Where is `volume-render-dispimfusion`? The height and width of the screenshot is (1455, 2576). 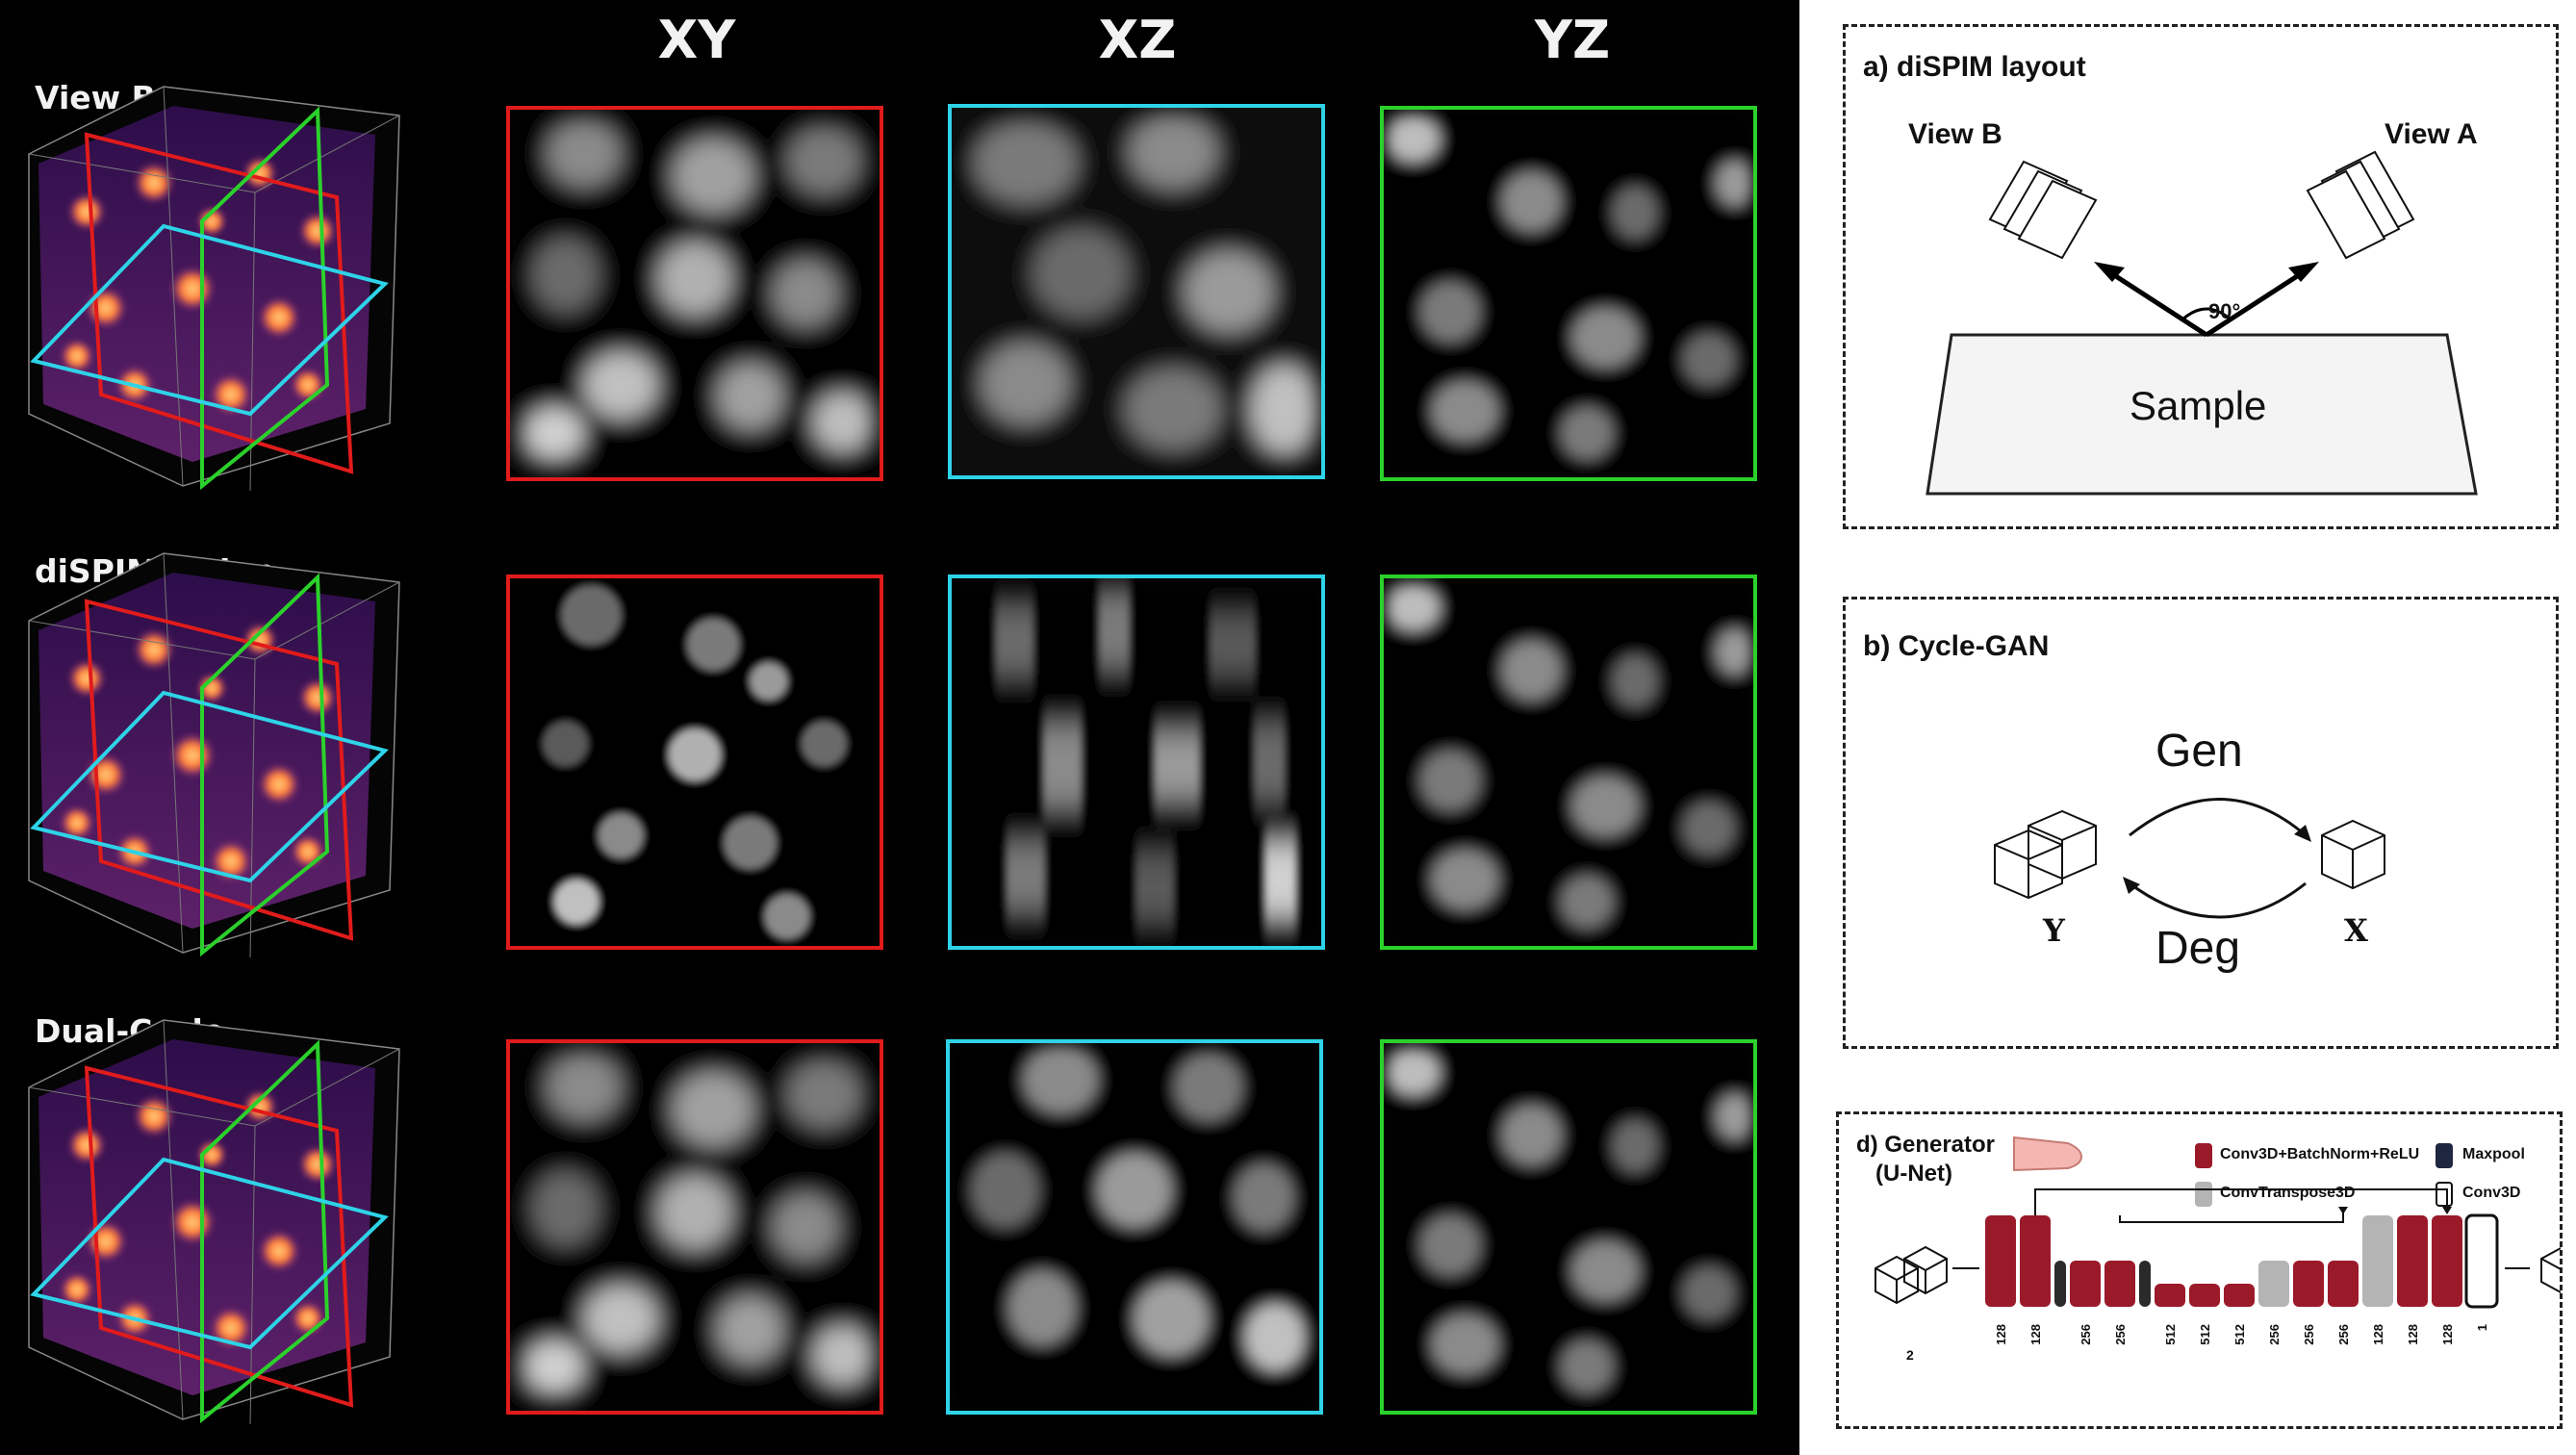
volume-render-dispimfusion is located at coordinates (221, 746).